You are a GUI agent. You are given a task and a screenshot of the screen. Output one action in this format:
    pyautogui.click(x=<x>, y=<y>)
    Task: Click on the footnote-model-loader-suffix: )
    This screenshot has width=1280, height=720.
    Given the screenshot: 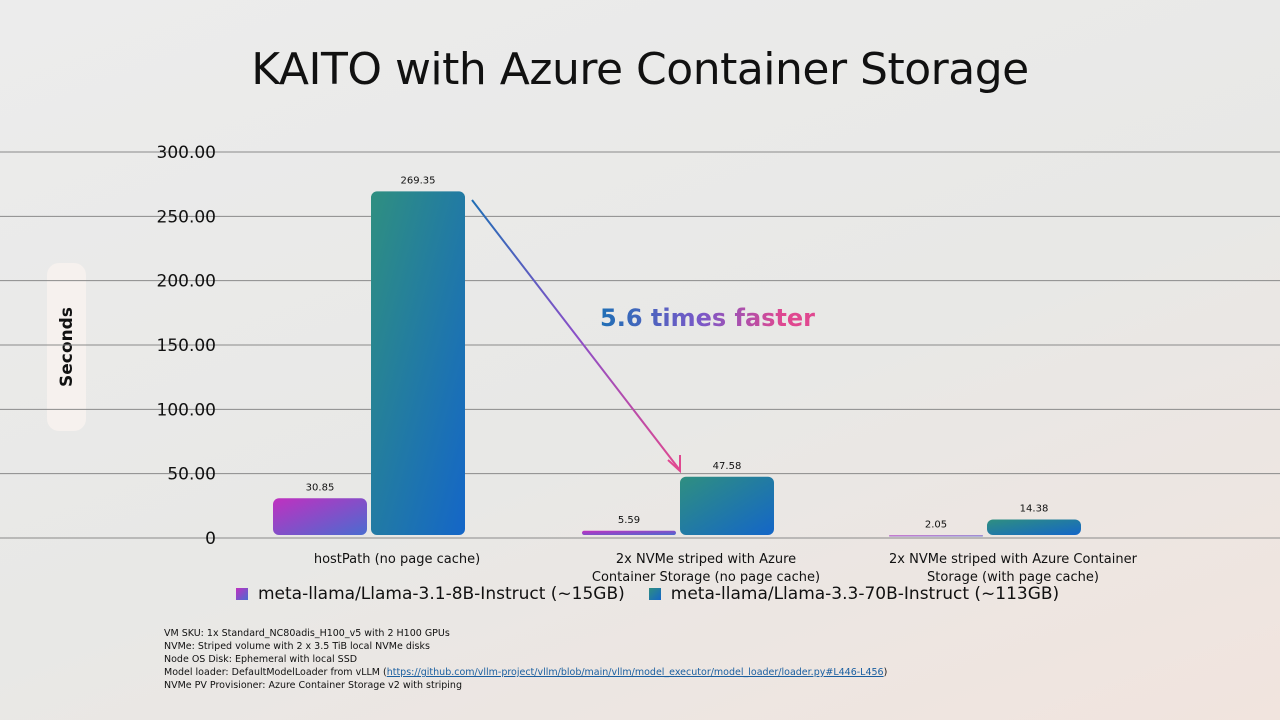 What is the action you would take?
    pyautogui.click(x=885, y=672)
    